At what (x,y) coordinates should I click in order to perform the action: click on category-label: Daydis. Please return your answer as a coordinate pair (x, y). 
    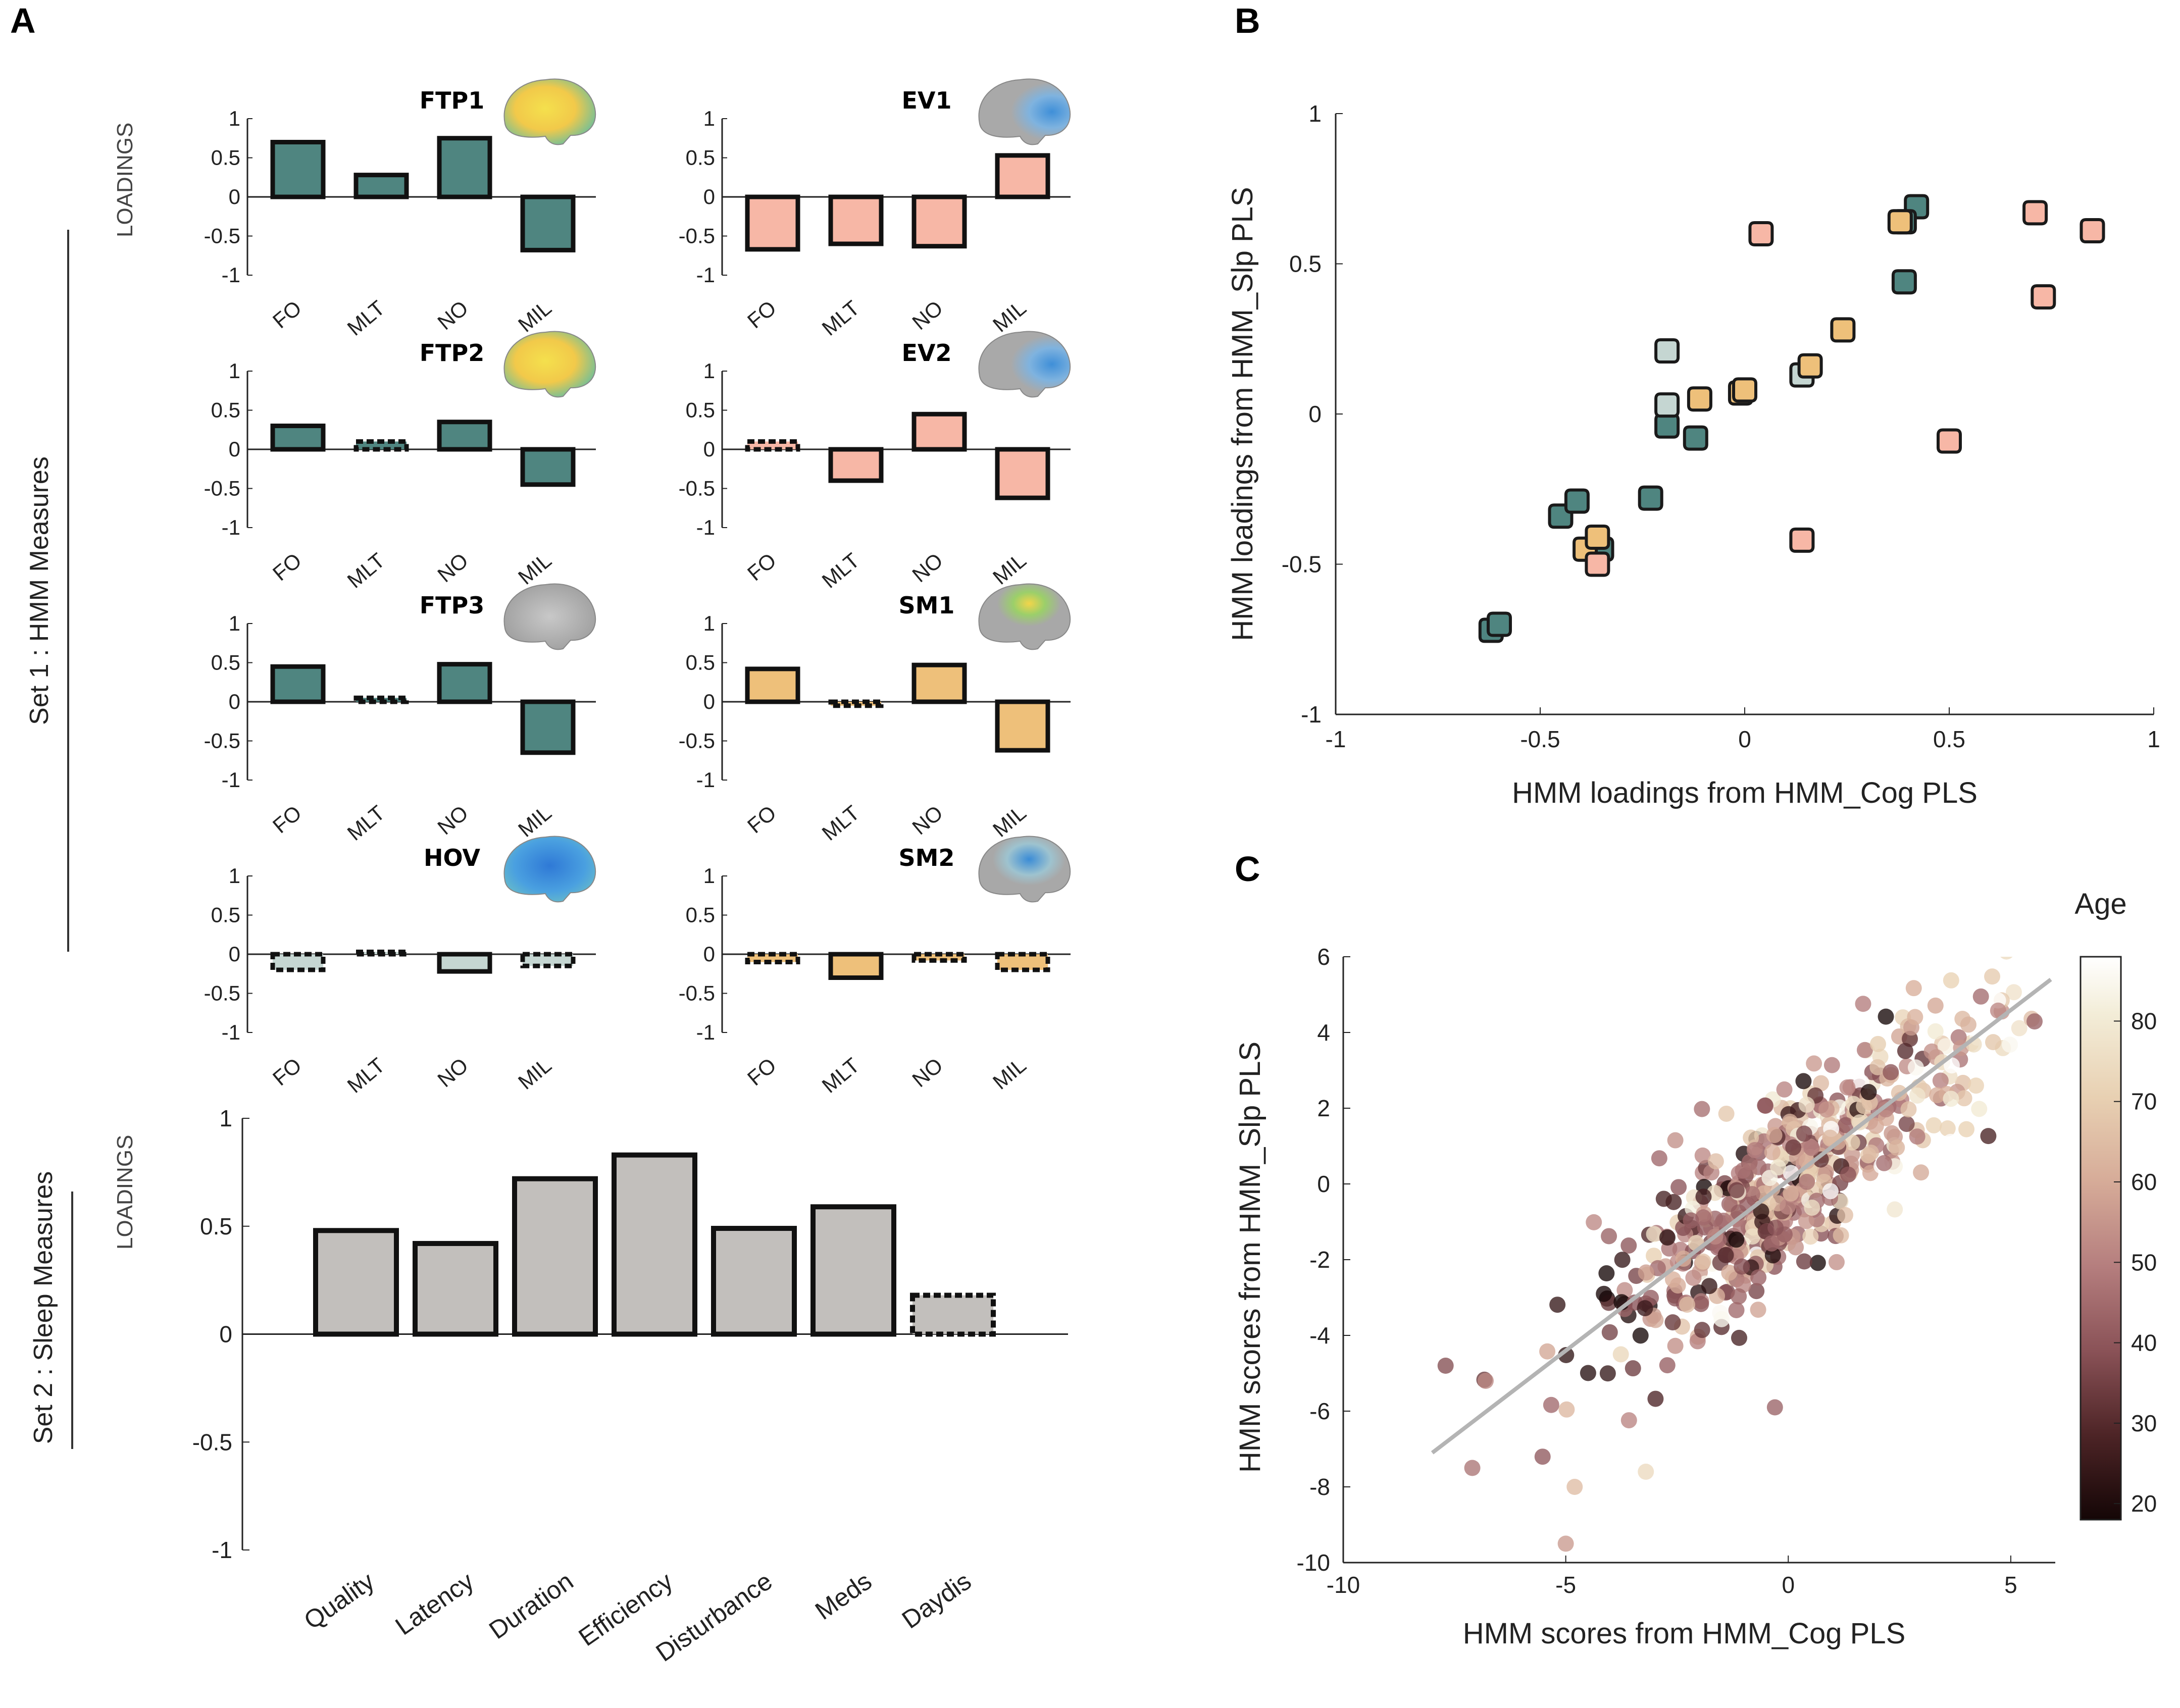
    Looking at the image, I should click on (936, 1600).